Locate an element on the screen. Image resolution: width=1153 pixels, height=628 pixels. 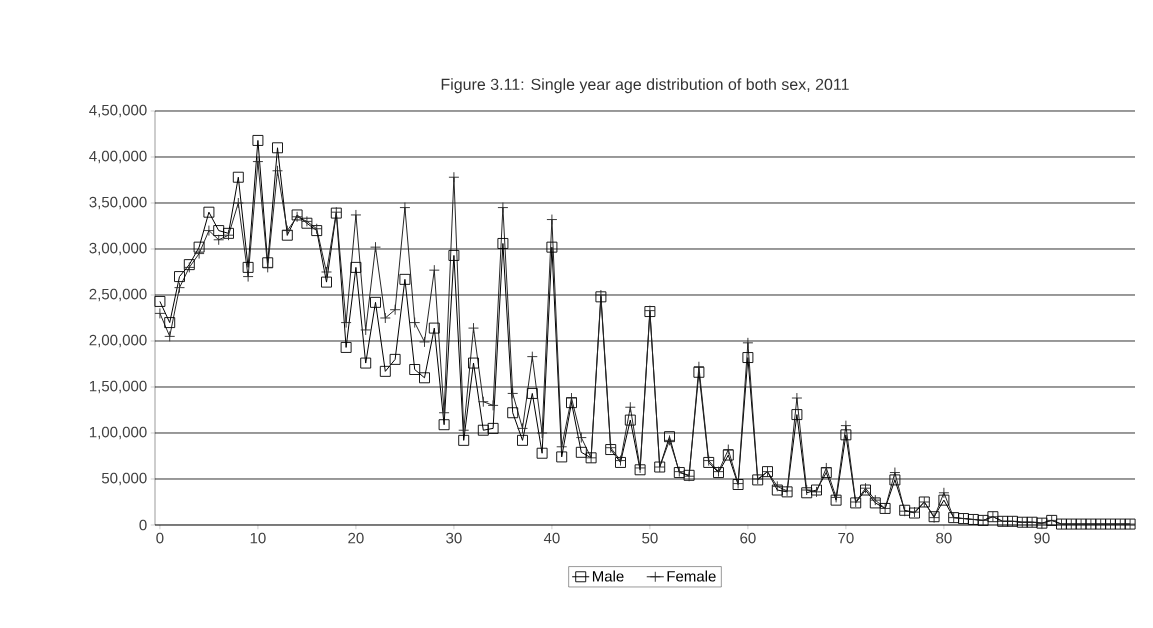
legend-label: Female is located at coordinates (691, 576).